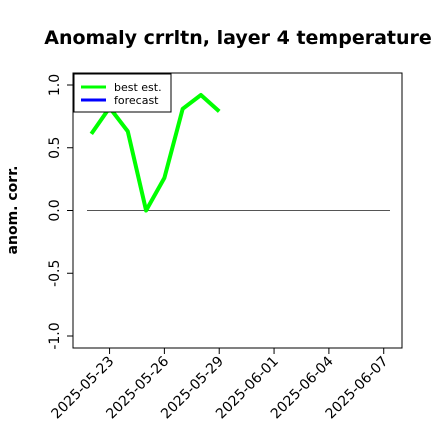 Image resolution: width=440 pixels, height=440 pixels. Describe the element at coordinates (238, 38) in the screenshot. I see `chart-title: Anomaly crrltn, layer 4 temperature` at that location.